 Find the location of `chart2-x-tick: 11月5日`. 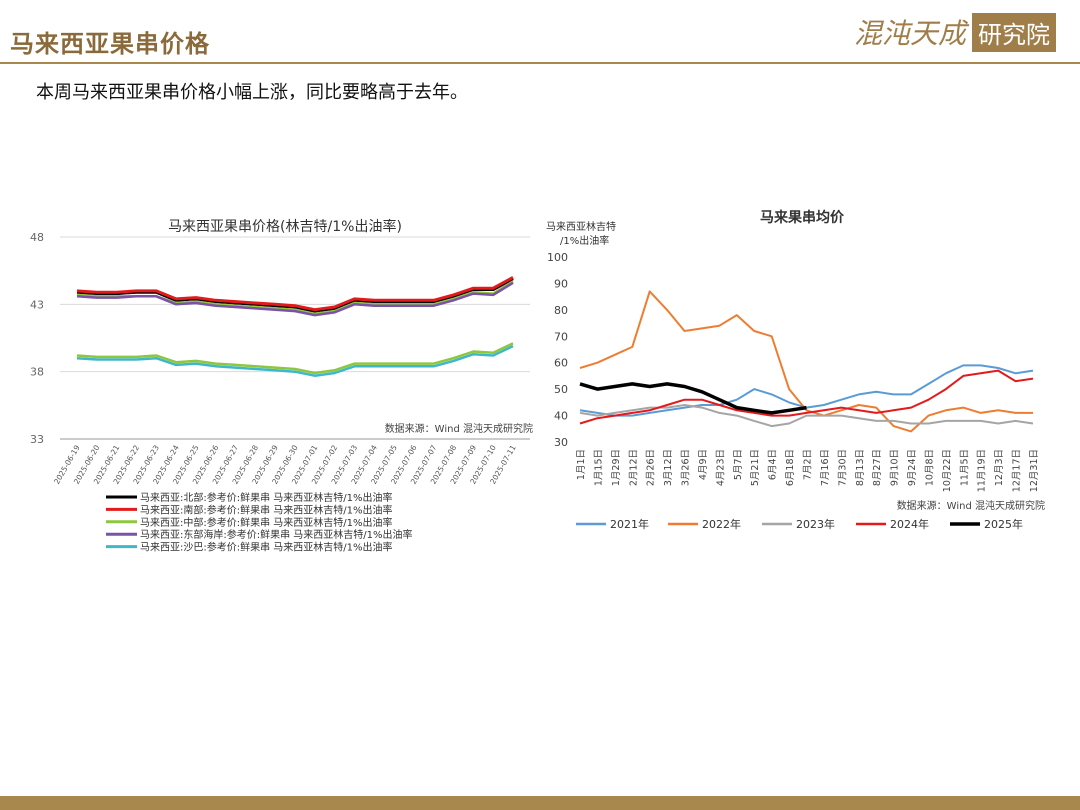

chart2-x-tick: 11月5日 is located at coordinates (964, 467).